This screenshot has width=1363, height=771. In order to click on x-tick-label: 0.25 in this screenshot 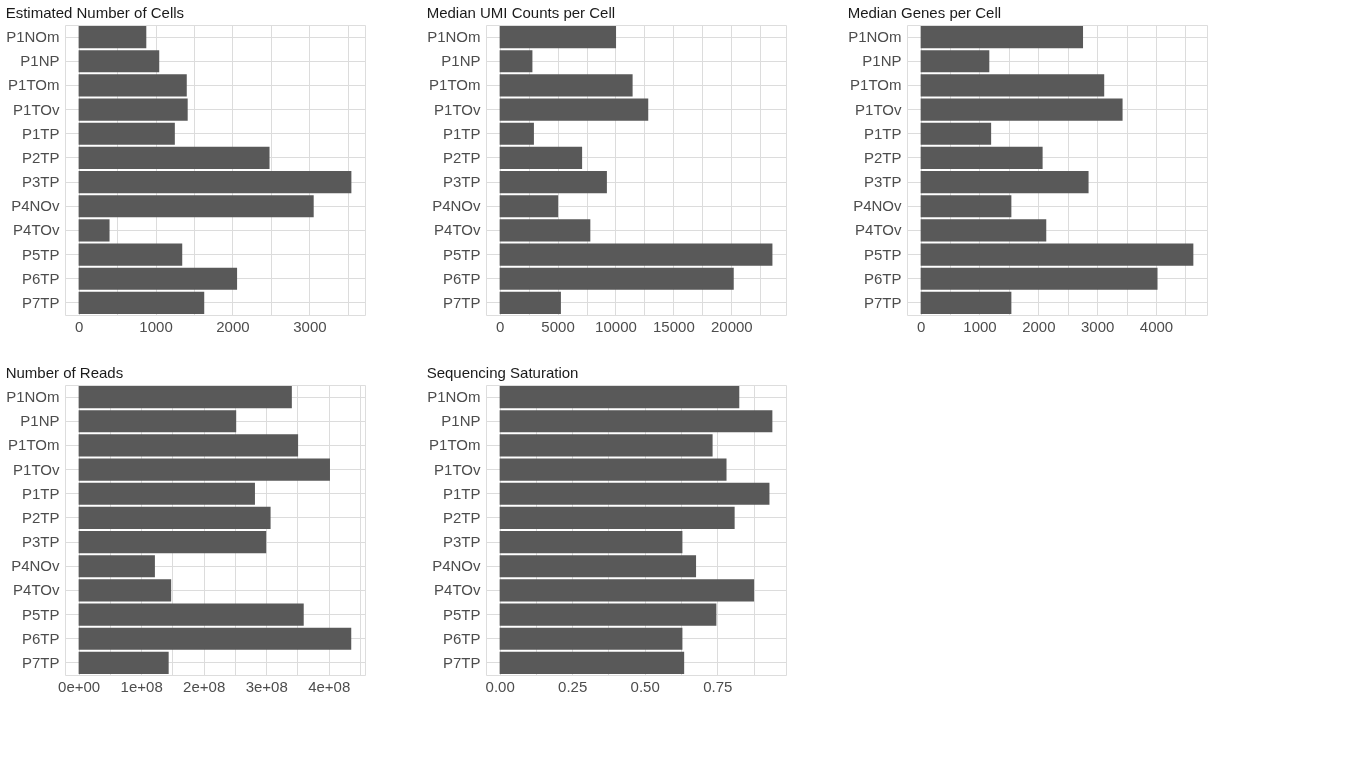, I will do `click(573, 686)`.